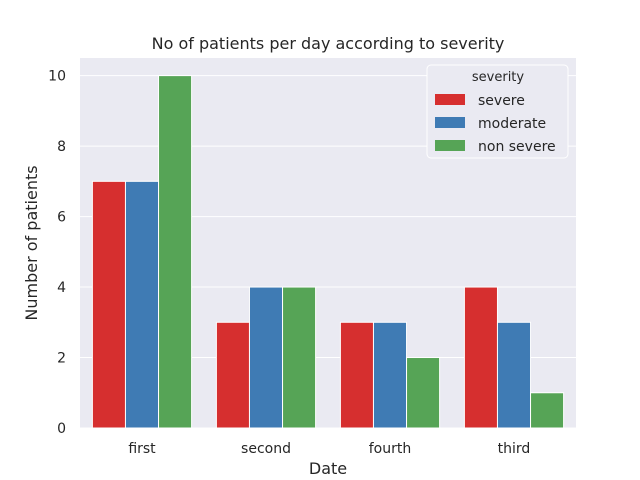  Describe the element at coordinates (514, 375) in the screenshot. I see `bar-moderate-third` at that location.